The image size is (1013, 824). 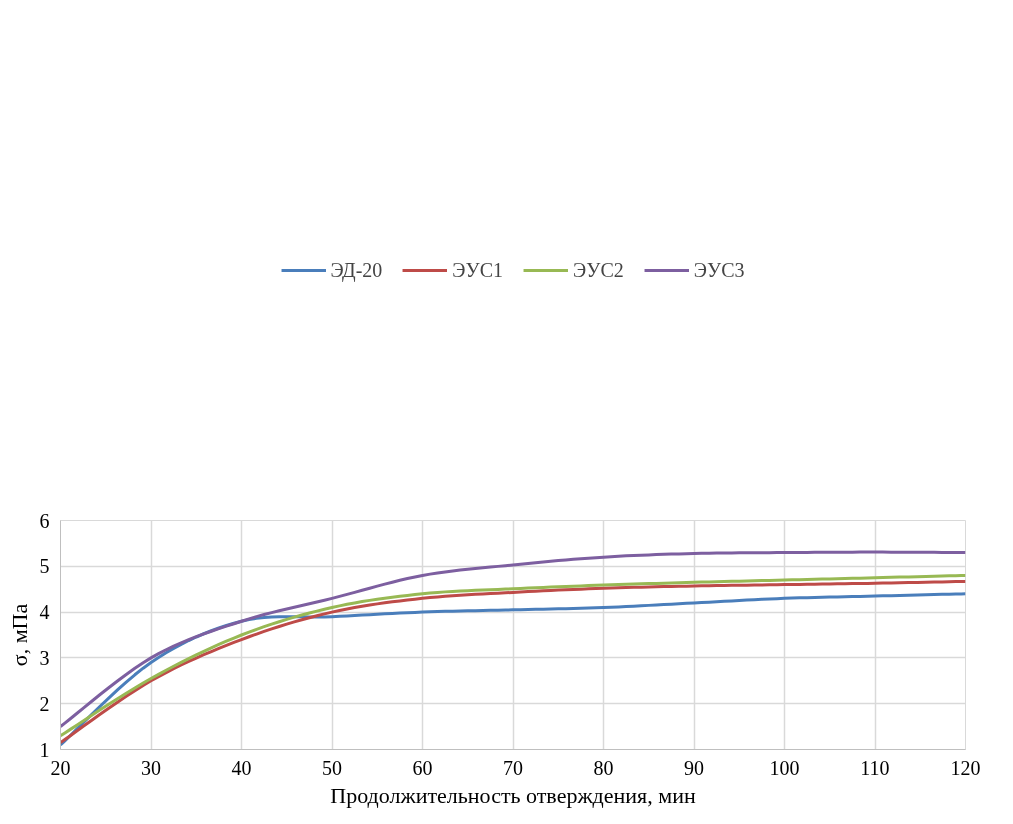 I want to click on x-tick-label: 120, so click(x=965, y=767).